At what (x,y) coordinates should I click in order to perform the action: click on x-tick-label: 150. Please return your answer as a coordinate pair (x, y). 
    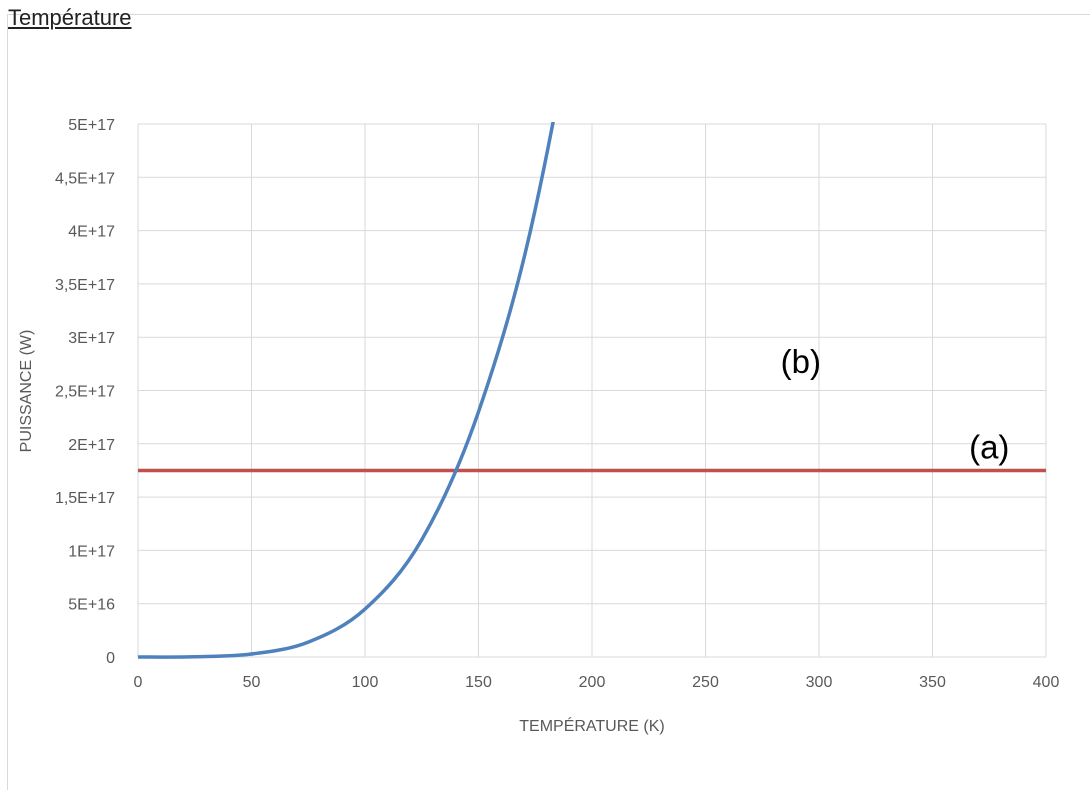
    Looking at the image, I should click on (478, 682).